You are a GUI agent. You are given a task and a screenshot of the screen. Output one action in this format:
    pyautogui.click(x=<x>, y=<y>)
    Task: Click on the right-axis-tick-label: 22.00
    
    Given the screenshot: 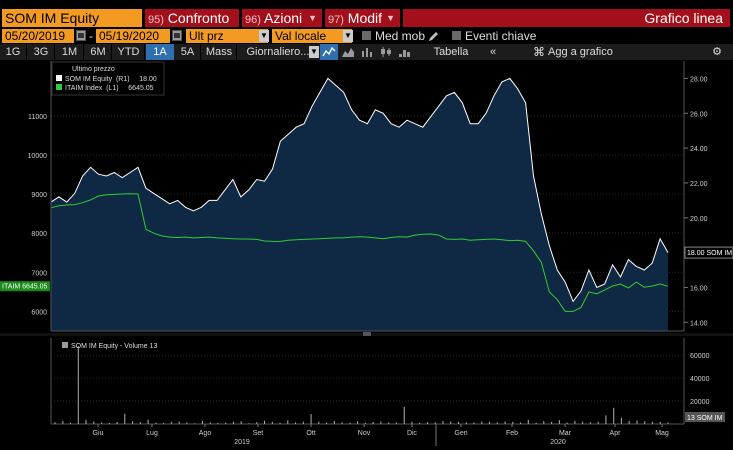 What is the action you would take?
    pyautogui.click(x=699, y=184)
    